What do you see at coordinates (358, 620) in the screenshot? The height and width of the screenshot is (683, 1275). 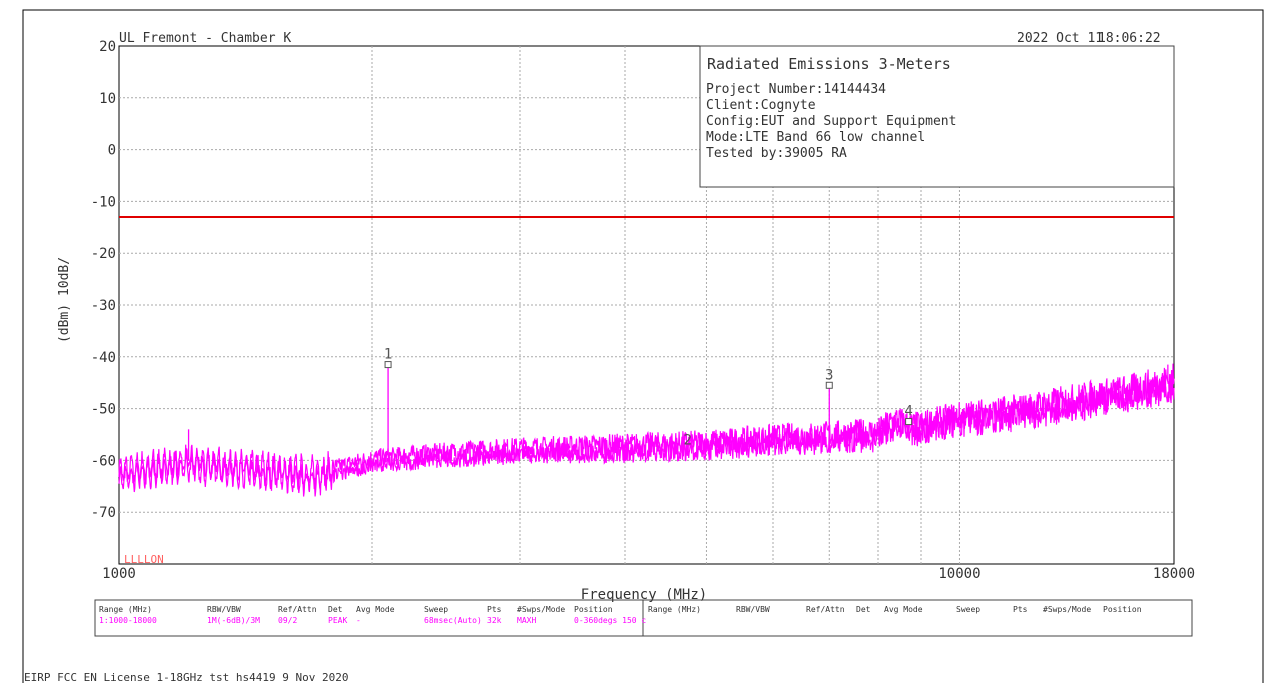 I see `param-value: -` at bounding box center [358, 620].